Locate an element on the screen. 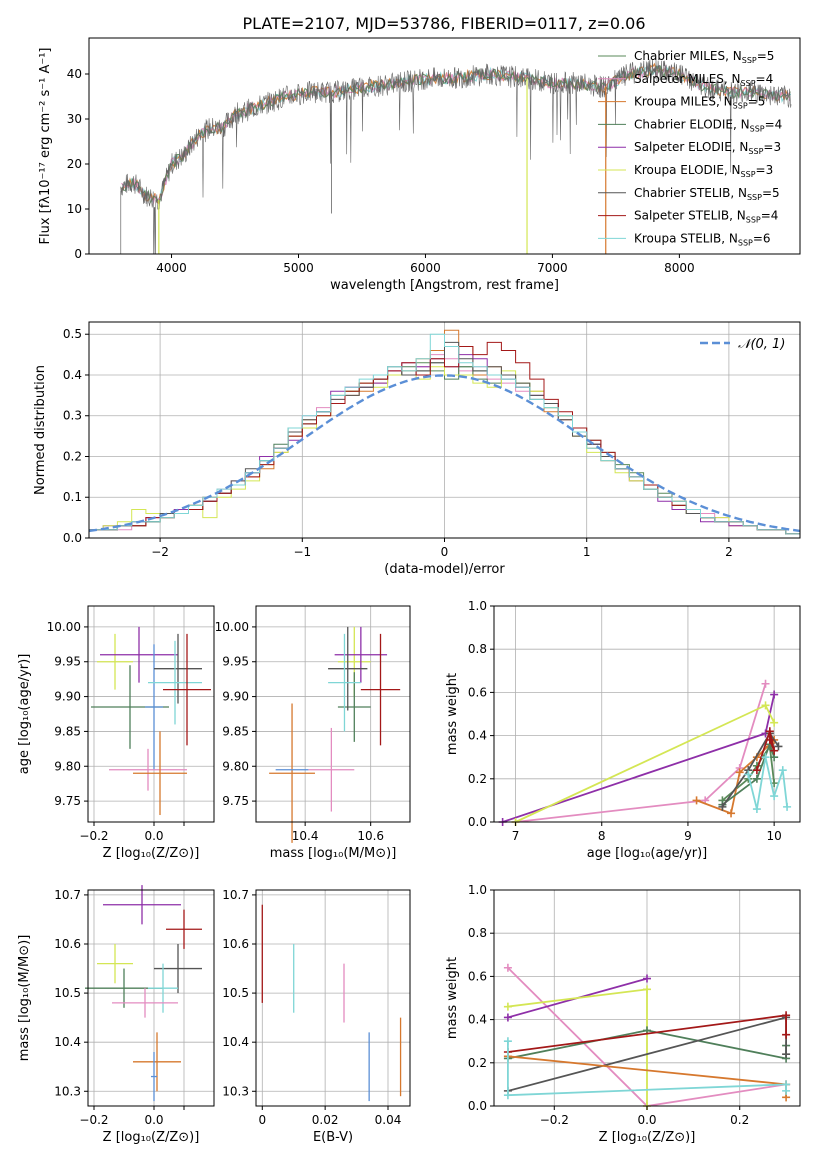 The image size is (819, 1170). x-tick-label: 7000 is located at coordinates (552, 268).